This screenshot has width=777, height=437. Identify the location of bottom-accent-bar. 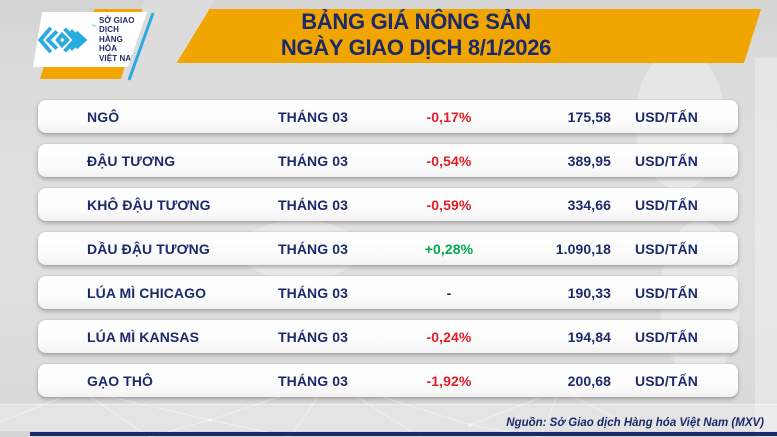
(403, 434).